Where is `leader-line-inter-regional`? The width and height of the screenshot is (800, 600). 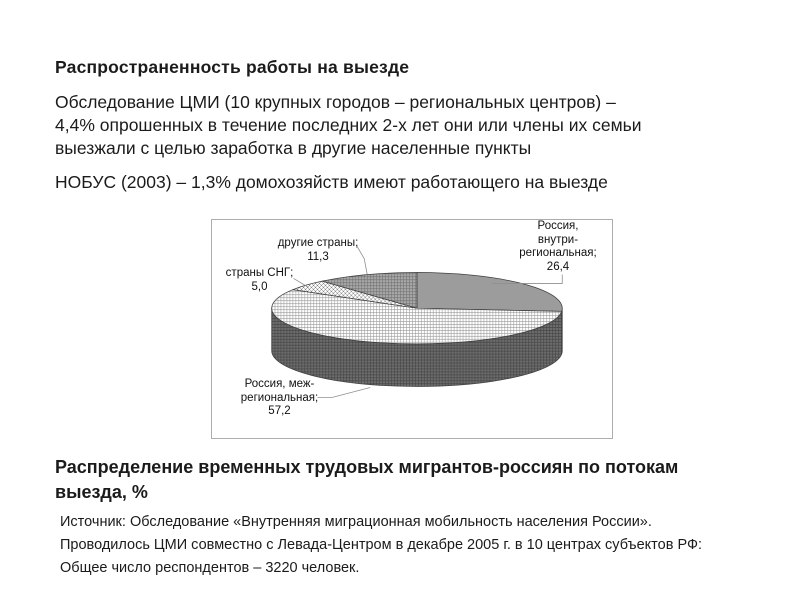 leader-line-inter-regional is located at coordinates (344, 392).